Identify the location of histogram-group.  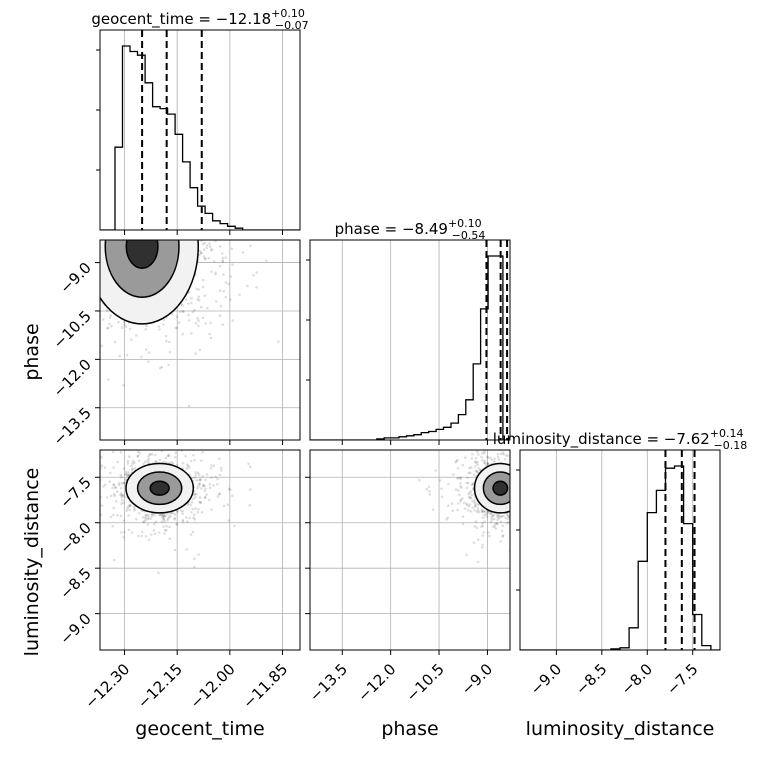
(200, 130).